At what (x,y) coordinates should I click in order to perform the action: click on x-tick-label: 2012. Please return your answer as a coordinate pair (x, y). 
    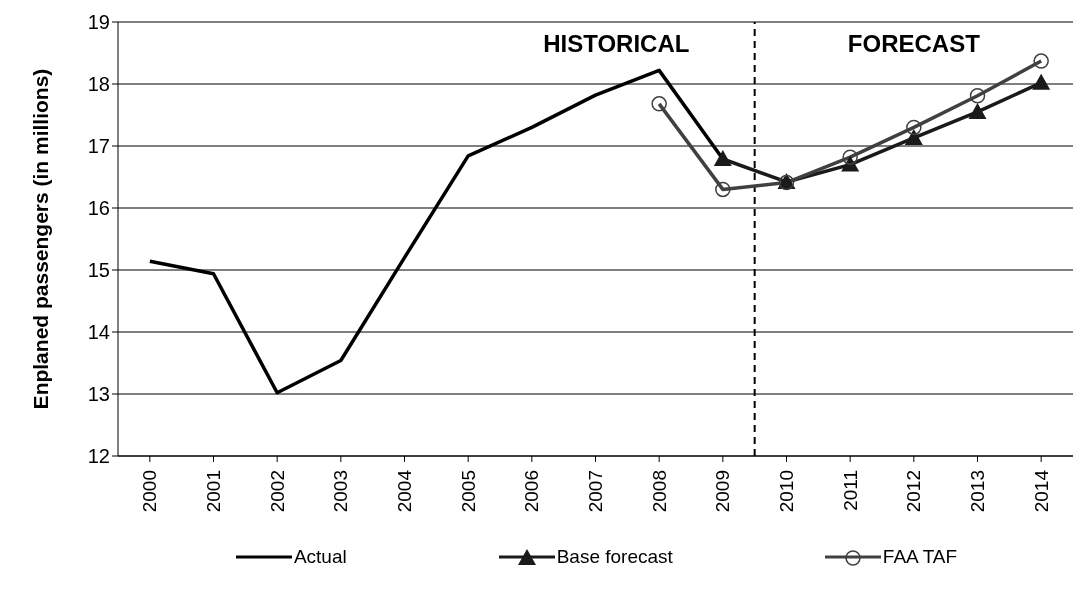
    Looking at the image, I should click on (914, 491).